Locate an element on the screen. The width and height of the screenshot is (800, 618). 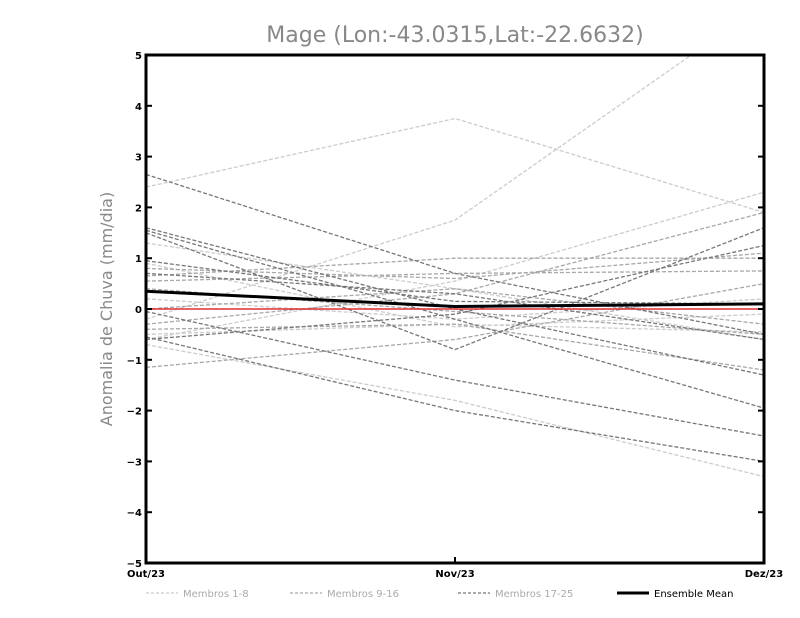
legend-label: Membros 17-25 is located at coordinates (534, 594).